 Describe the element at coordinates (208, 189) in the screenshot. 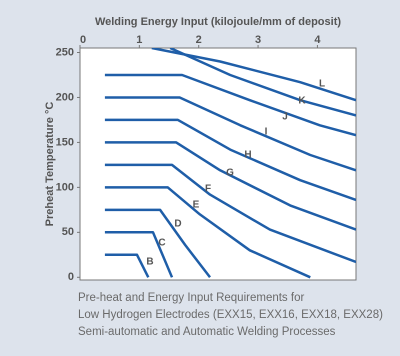

I see `curve-label: F` at that location.